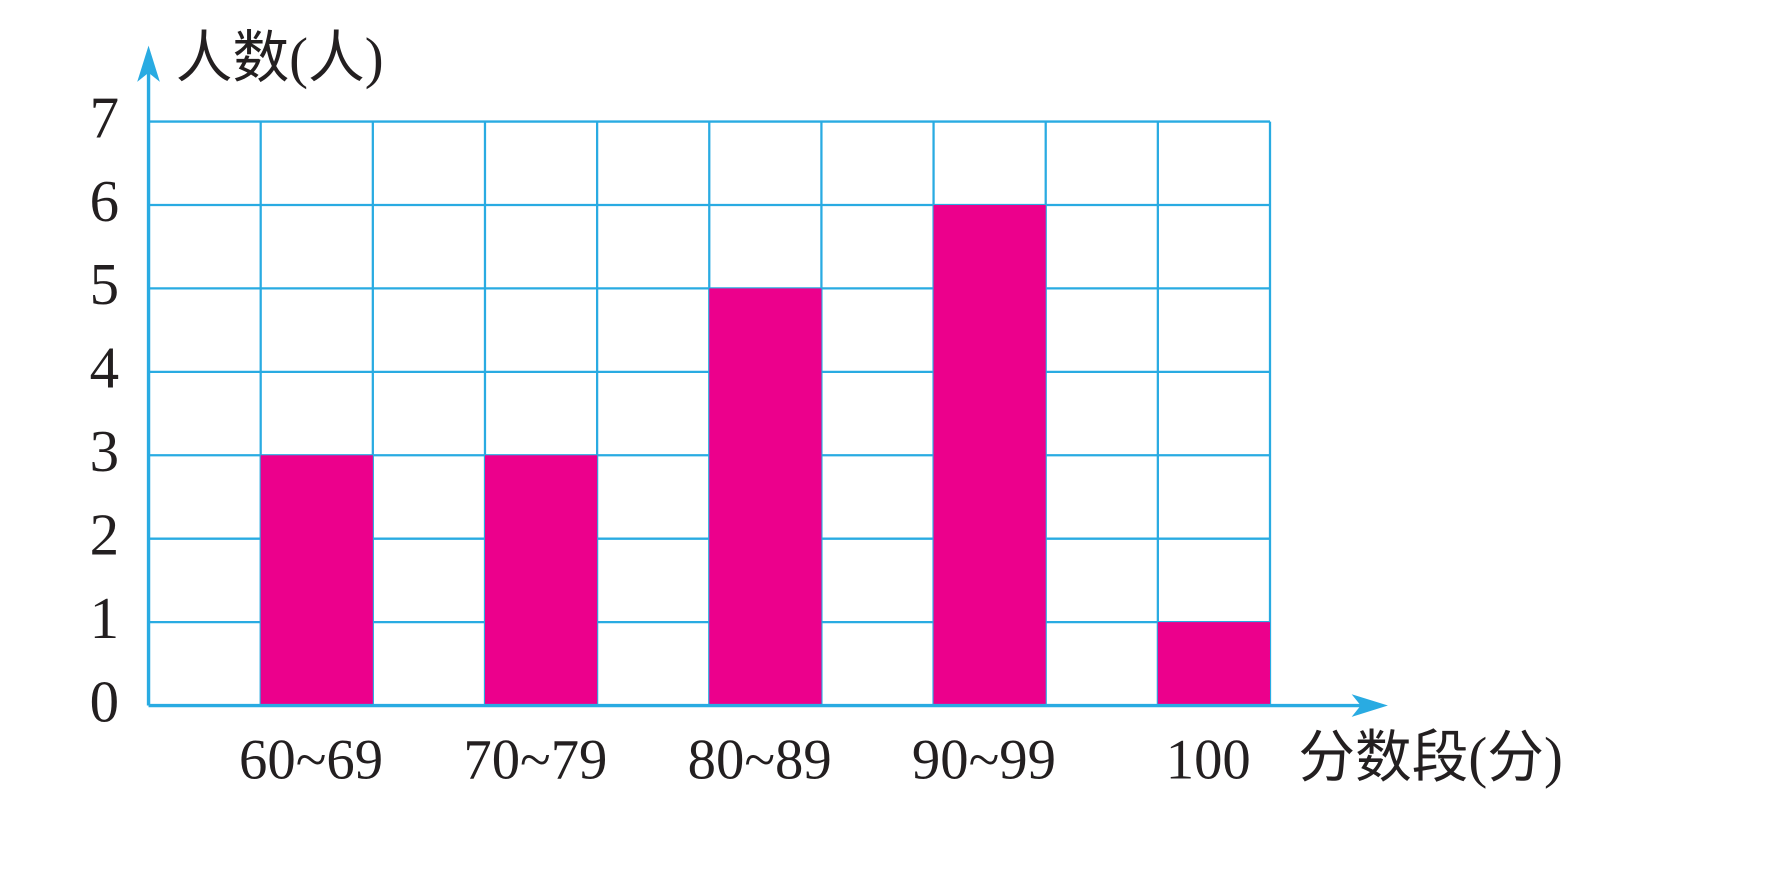 Image resolution: width=1778 pixels, height=877 pixels. What do you see at coordinates (535, 760) in the screenshot?
I see `x-tick-label: 70~79` at bounding box center [535, 760].